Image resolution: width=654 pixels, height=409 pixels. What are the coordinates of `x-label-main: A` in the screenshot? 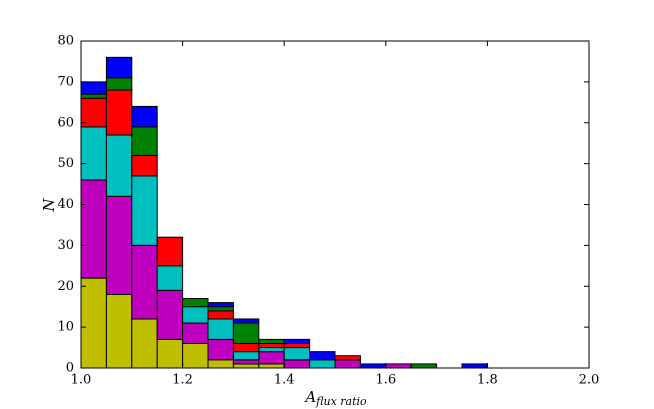 It's located at (309, 397).